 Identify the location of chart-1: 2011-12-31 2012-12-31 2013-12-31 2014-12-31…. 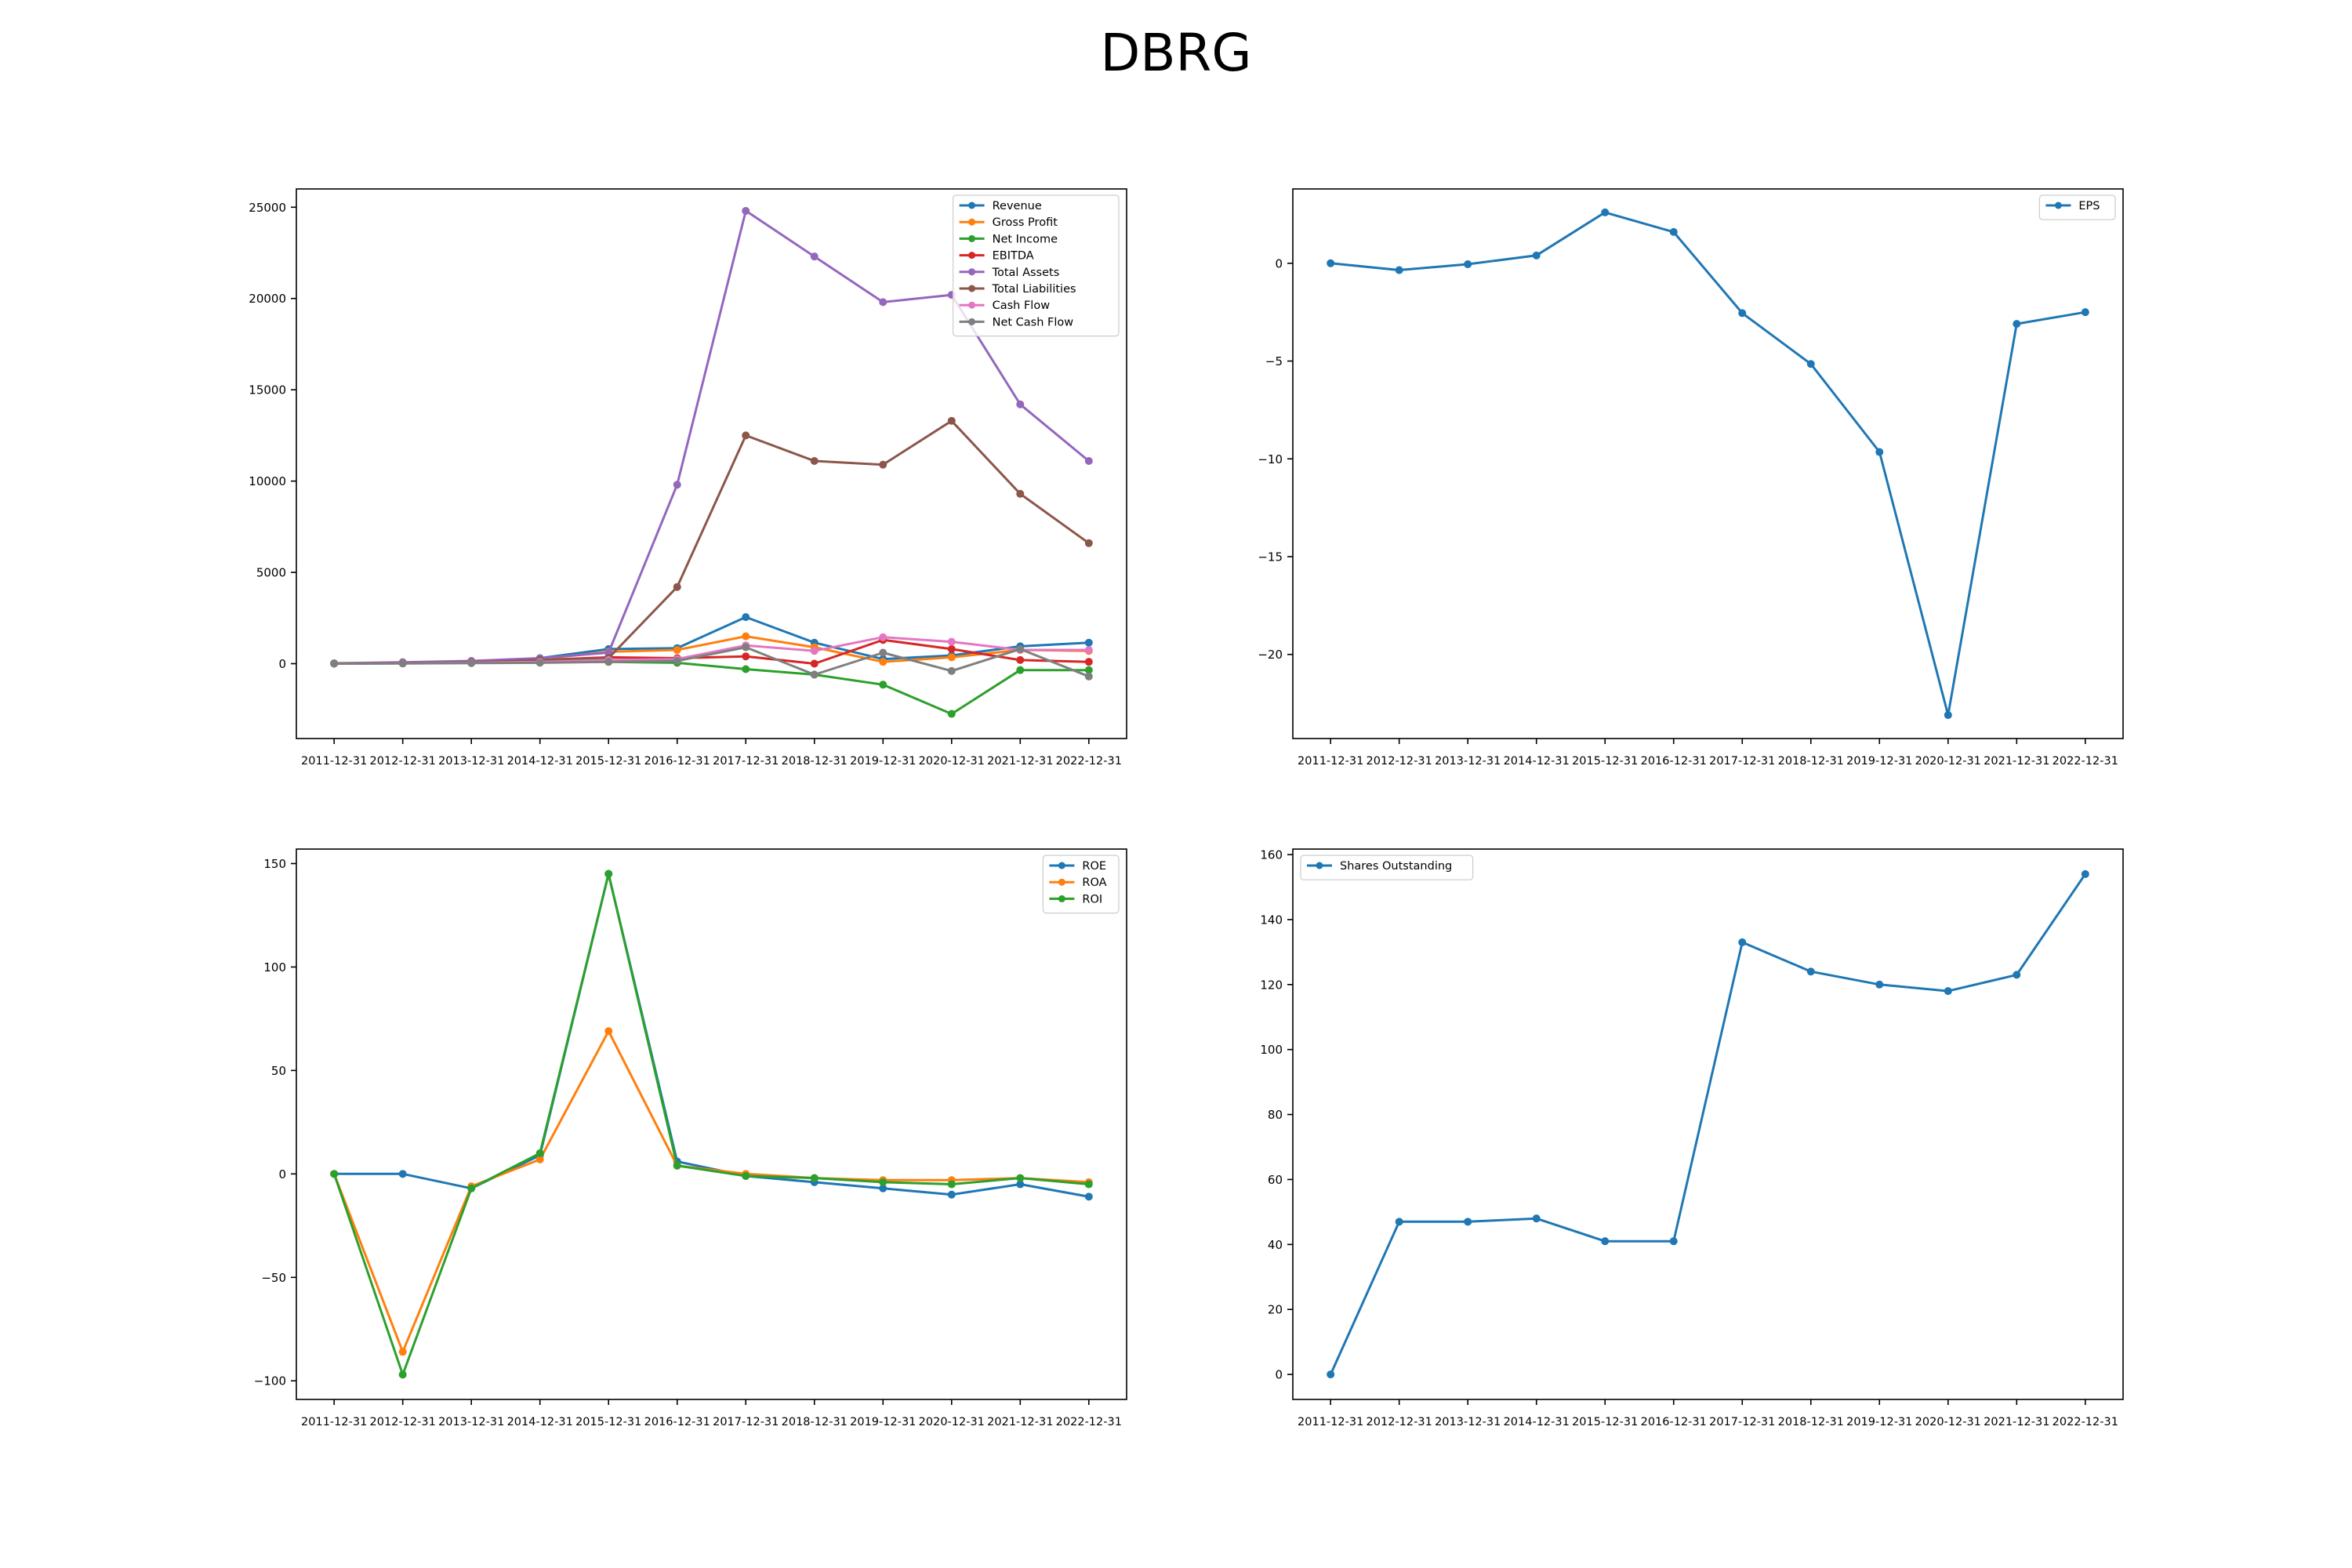
(688, 478).